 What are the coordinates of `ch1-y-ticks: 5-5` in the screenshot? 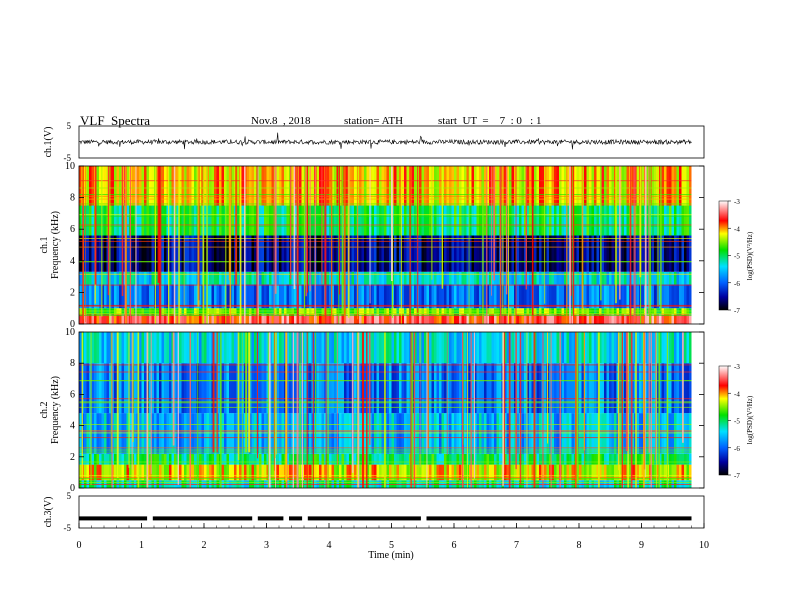 It's located at (68, 142).